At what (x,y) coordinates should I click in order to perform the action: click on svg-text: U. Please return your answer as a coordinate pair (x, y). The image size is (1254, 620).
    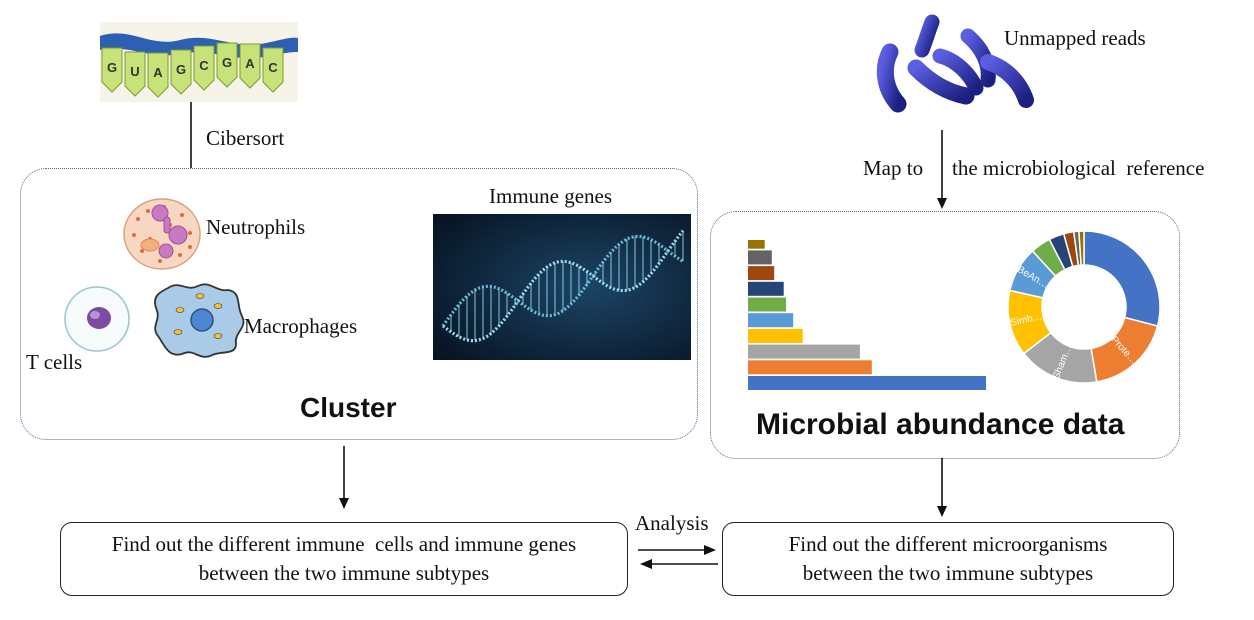
    Looking at the image, I should click on (134, 71).